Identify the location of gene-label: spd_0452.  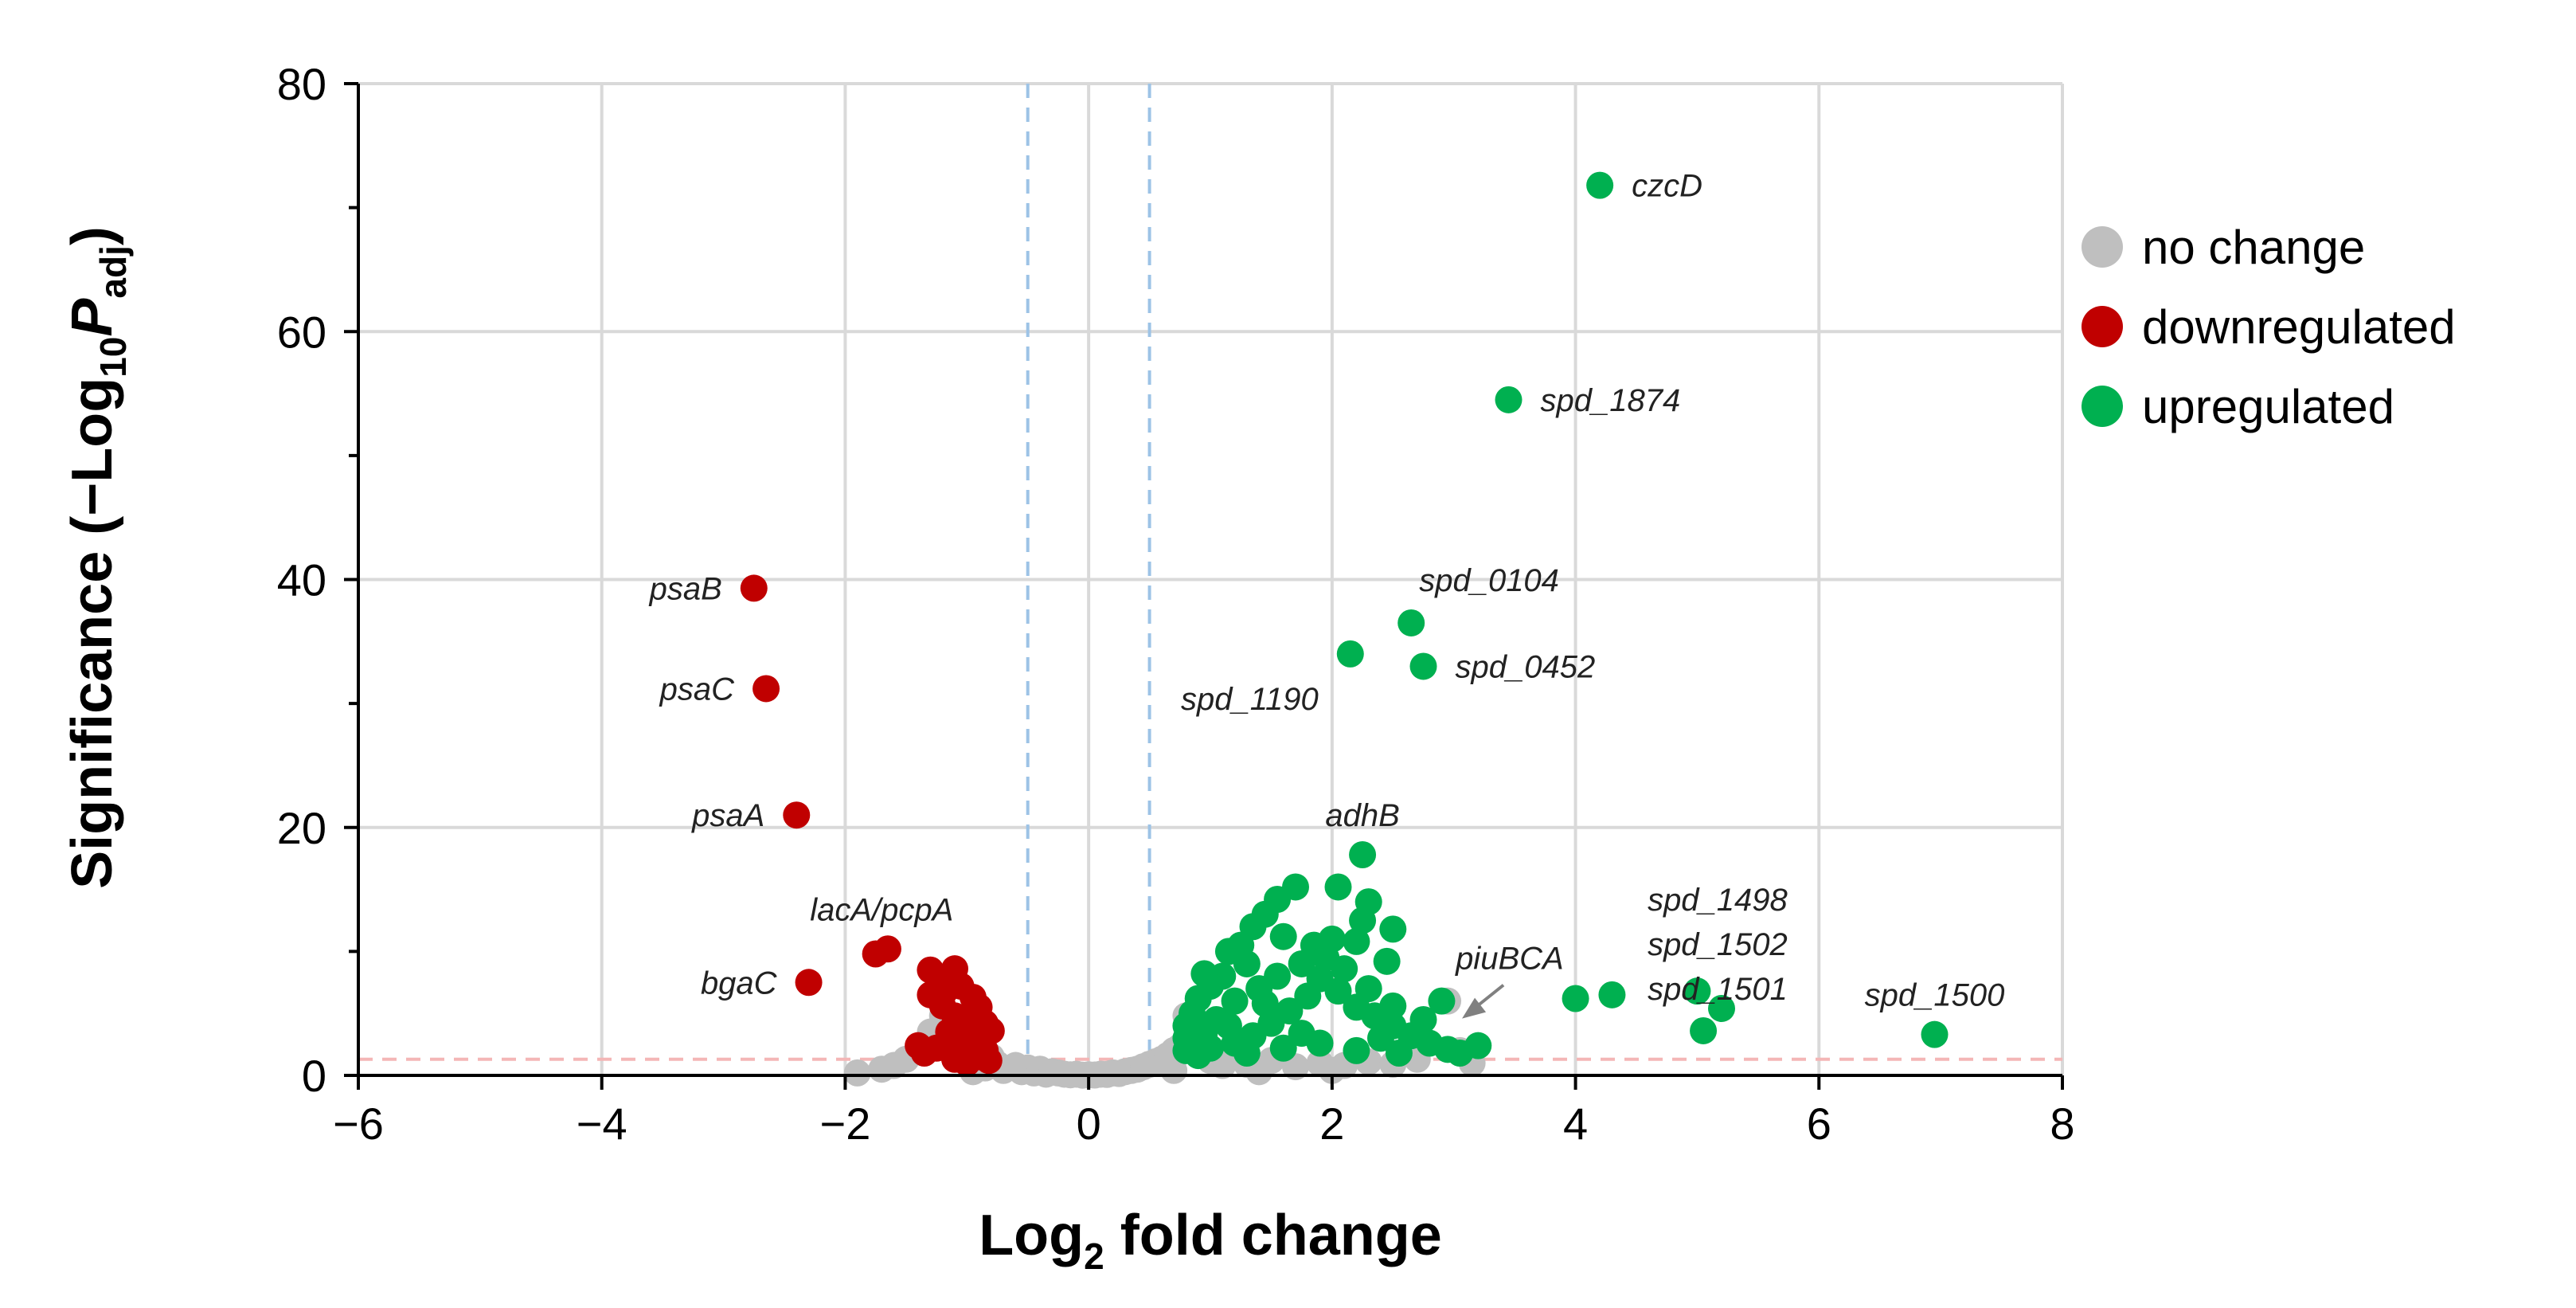
(1526, 667).